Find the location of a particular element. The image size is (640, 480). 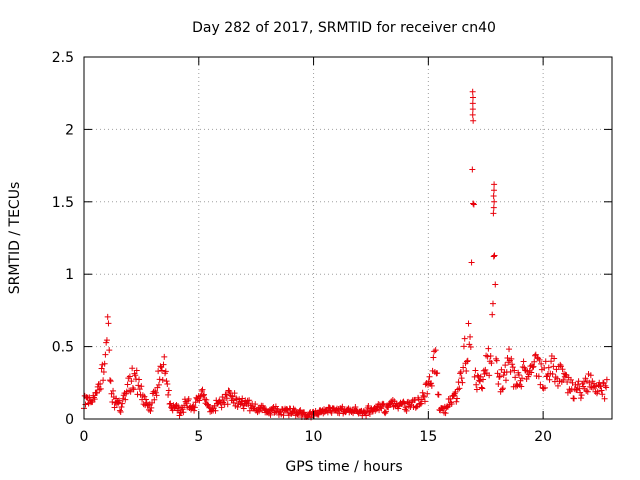

x-tick-label: 10 is located at coordinates (314, 437).